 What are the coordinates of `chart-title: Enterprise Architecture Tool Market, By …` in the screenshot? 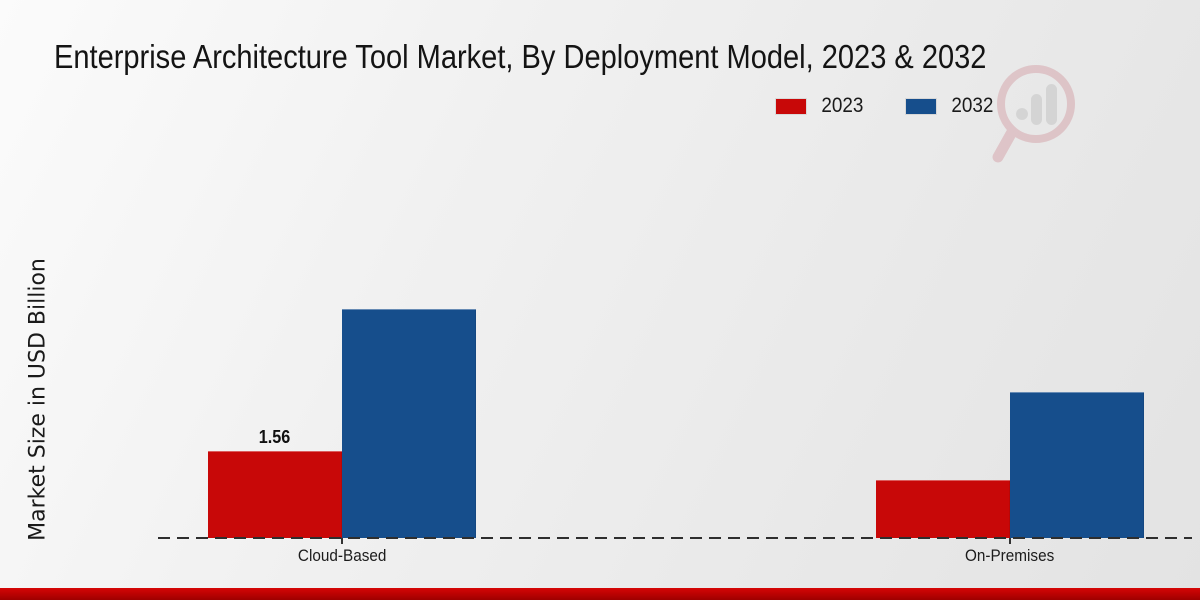 It's located at (584, 57).